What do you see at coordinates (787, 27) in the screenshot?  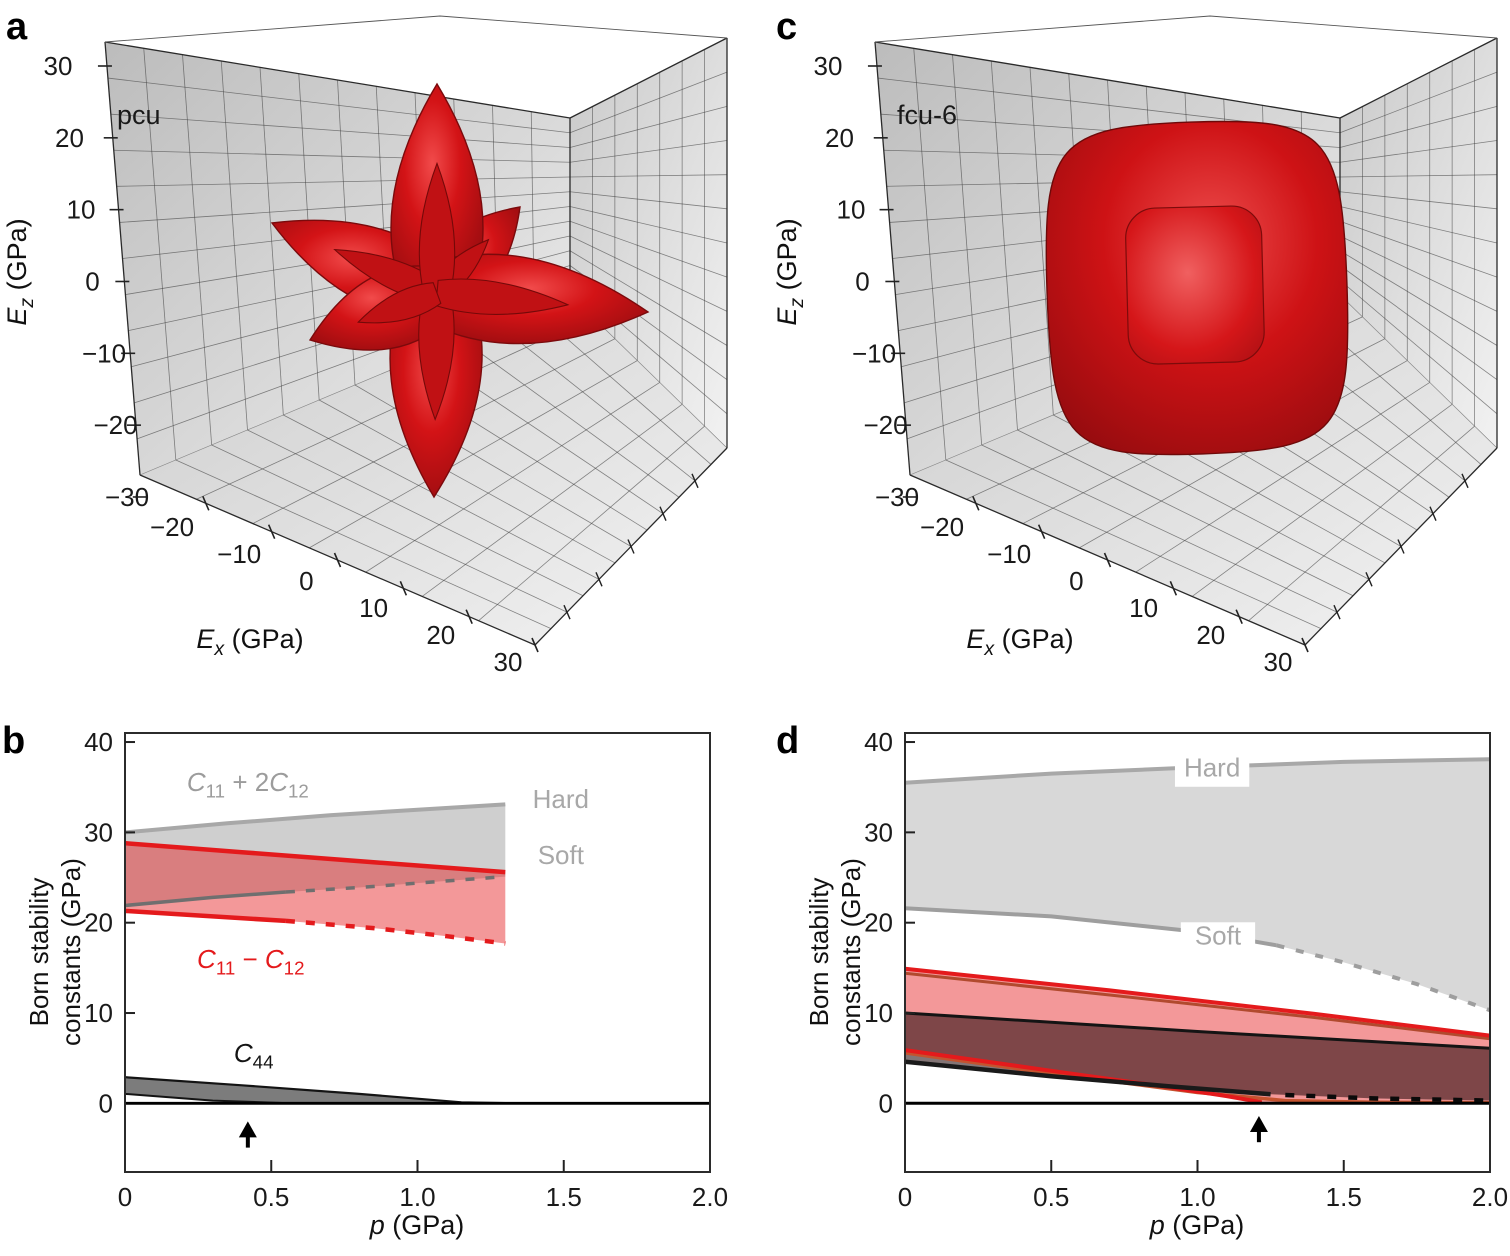 I see `panel-label-c: c` at bounding box center [787, 27].